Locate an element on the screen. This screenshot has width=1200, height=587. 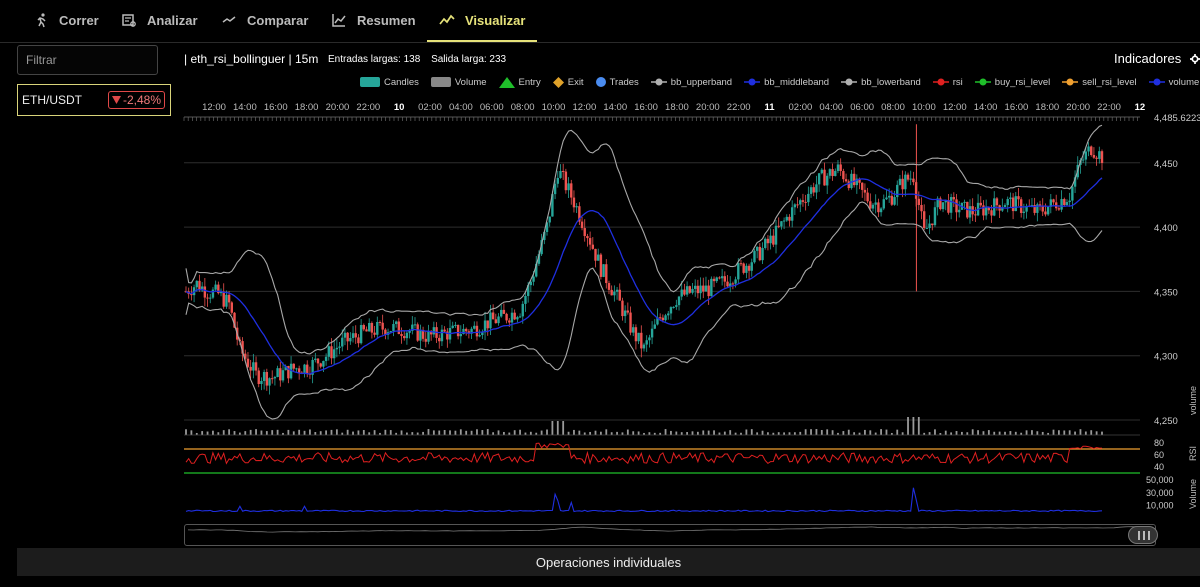
legend-buy-rsi-level: buy_rsi_level is located at coordinates (1012, 82).